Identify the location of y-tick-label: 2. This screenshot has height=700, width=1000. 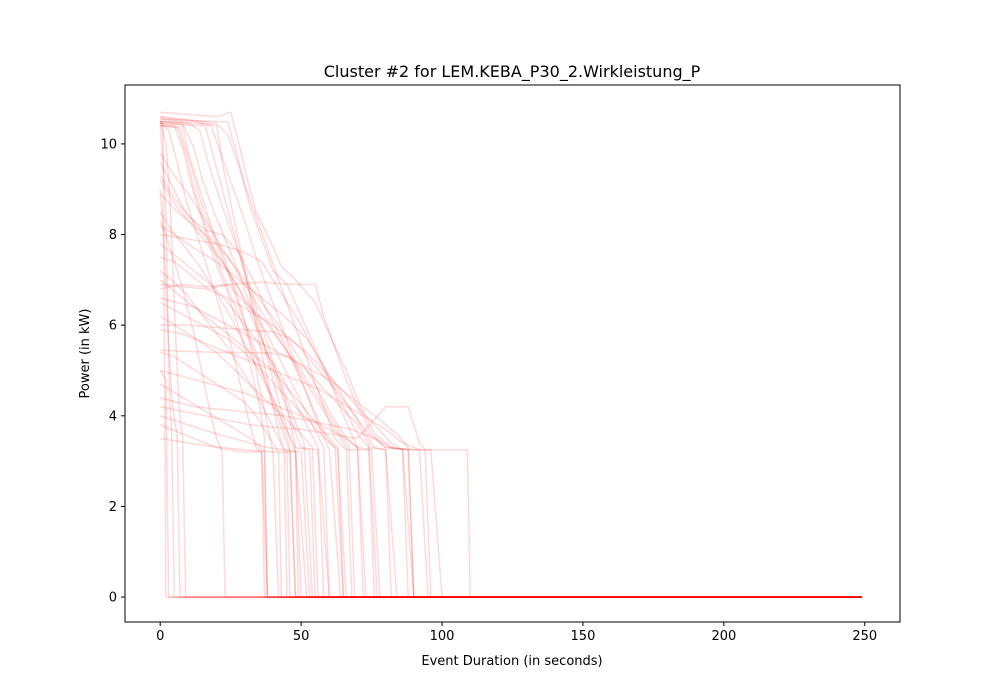
(113, 507).